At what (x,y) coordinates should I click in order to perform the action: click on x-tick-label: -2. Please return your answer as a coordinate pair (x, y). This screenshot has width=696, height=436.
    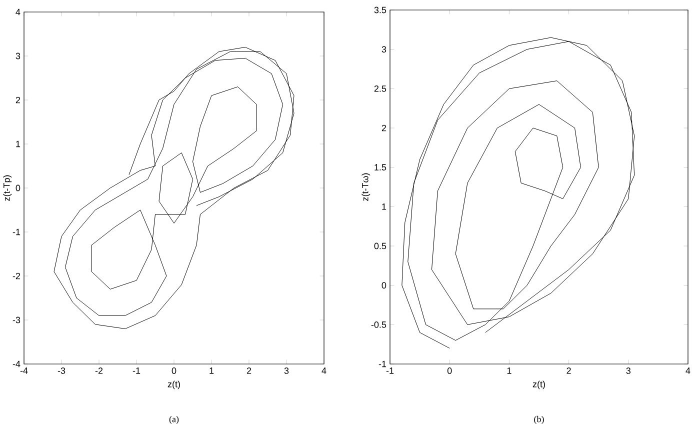
    Looking at the image, I should click on (99, 371).